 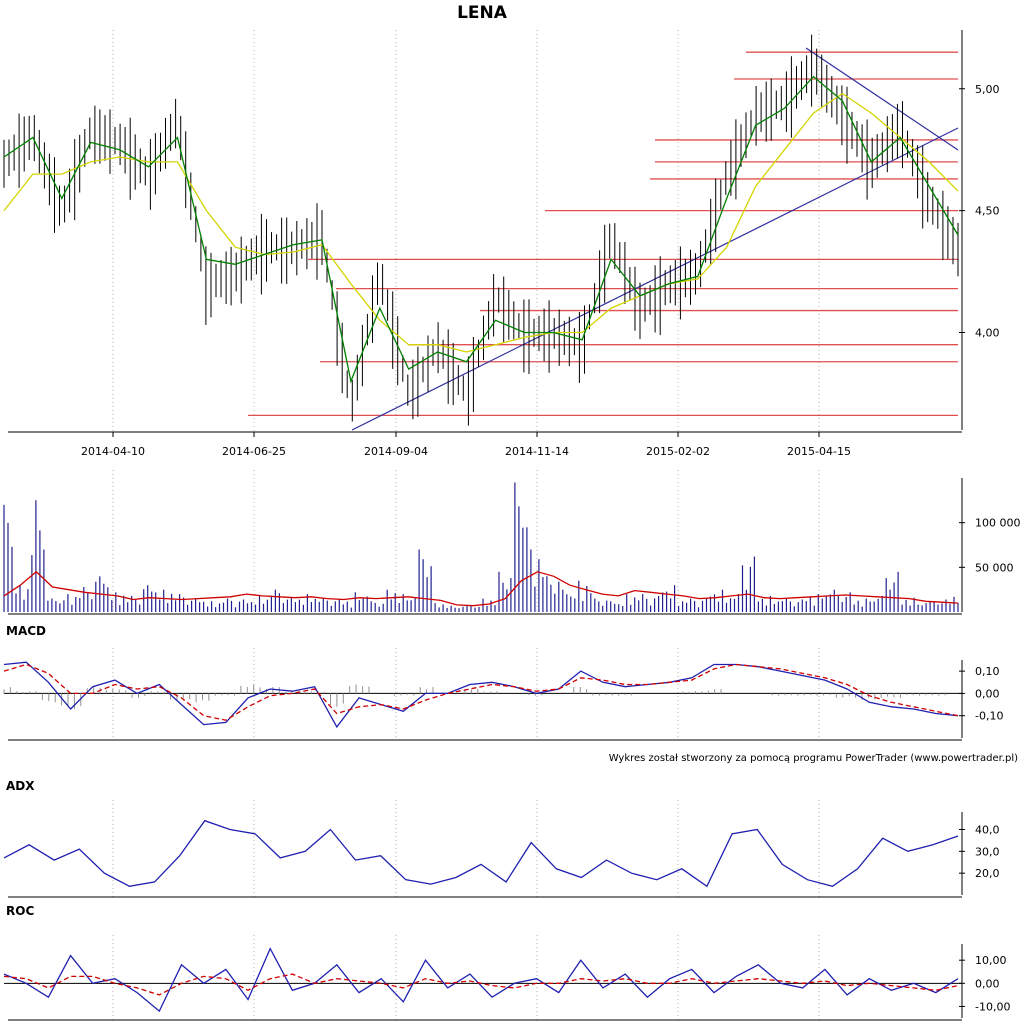 I want to click on volume-bars, so click(x=481, y=547).